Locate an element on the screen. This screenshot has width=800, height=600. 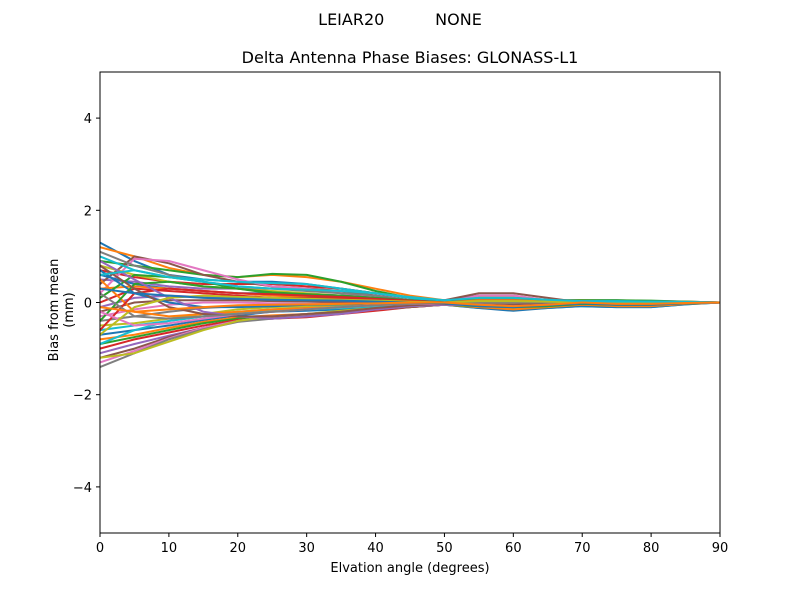
y-tick-label: 2 is located at coordinates (88, 211).